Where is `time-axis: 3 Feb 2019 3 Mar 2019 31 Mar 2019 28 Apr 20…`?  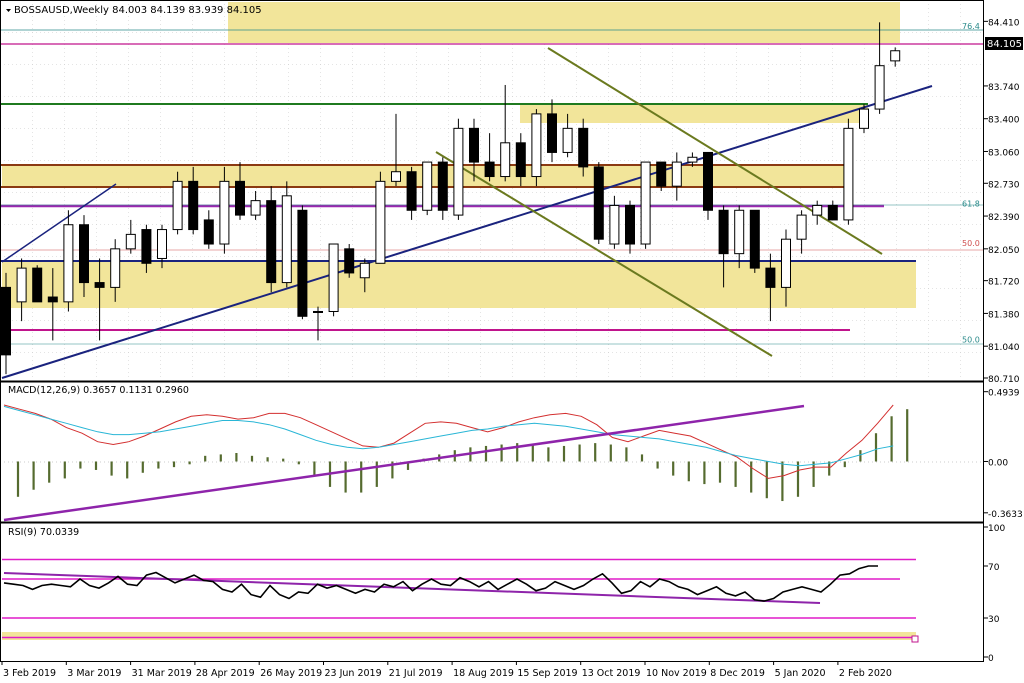 time-axis: 3 Feb 2019 3 Mar 2019 31 Mar 2019 28 Apr 20… is located at coordinates (446, 670).